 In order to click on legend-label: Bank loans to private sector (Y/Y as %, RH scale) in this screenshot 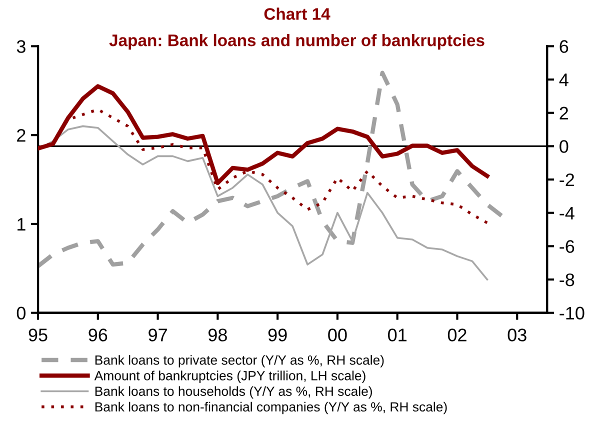, I will do `click(239, 361)`.